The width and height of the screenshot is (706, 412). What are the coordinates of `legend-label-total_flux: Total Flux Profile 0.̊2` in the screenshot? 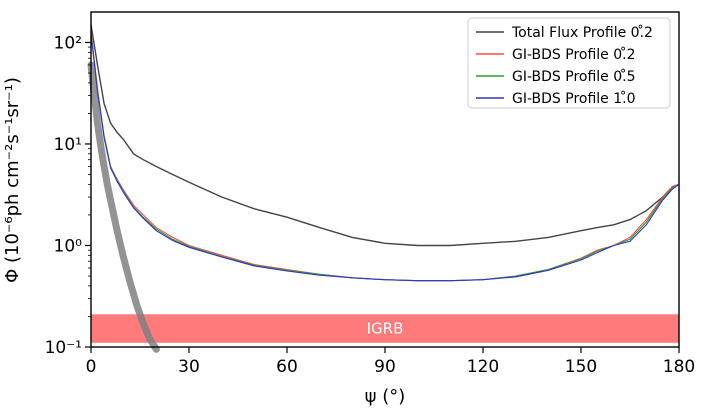 It's located at (582, 32).